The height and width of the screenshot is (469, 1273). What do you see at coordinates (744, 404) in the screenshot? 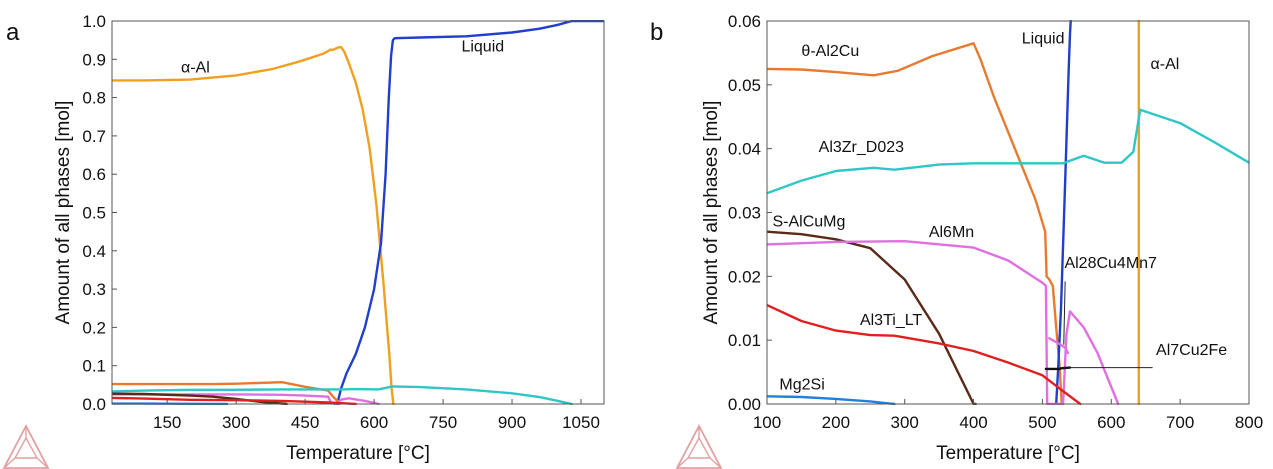
I see `y-tick-label: 0.00` at bounding box center [744, 404].